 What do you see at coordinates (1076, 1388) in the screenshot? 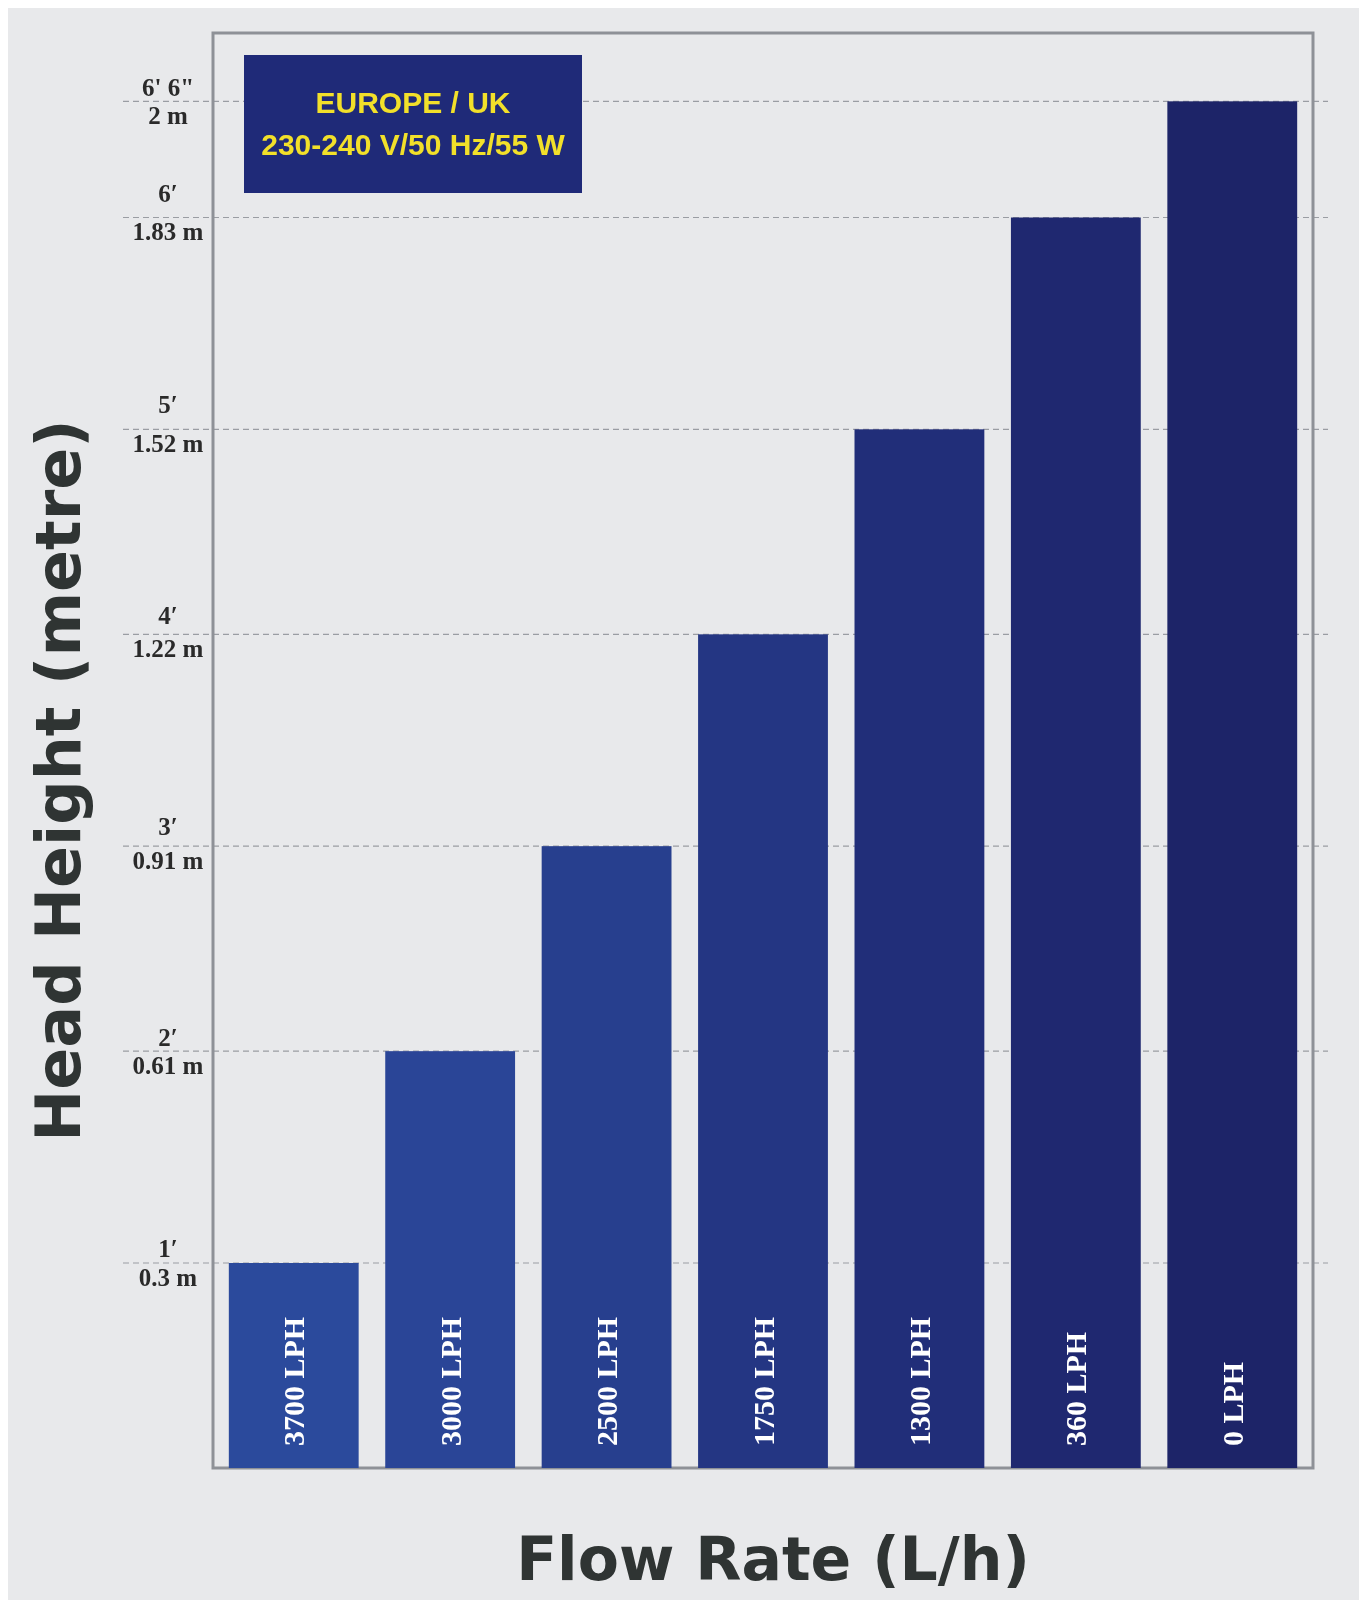
I see `x-tick-label: 360 LPH` at bounding box center [1076, 1388].